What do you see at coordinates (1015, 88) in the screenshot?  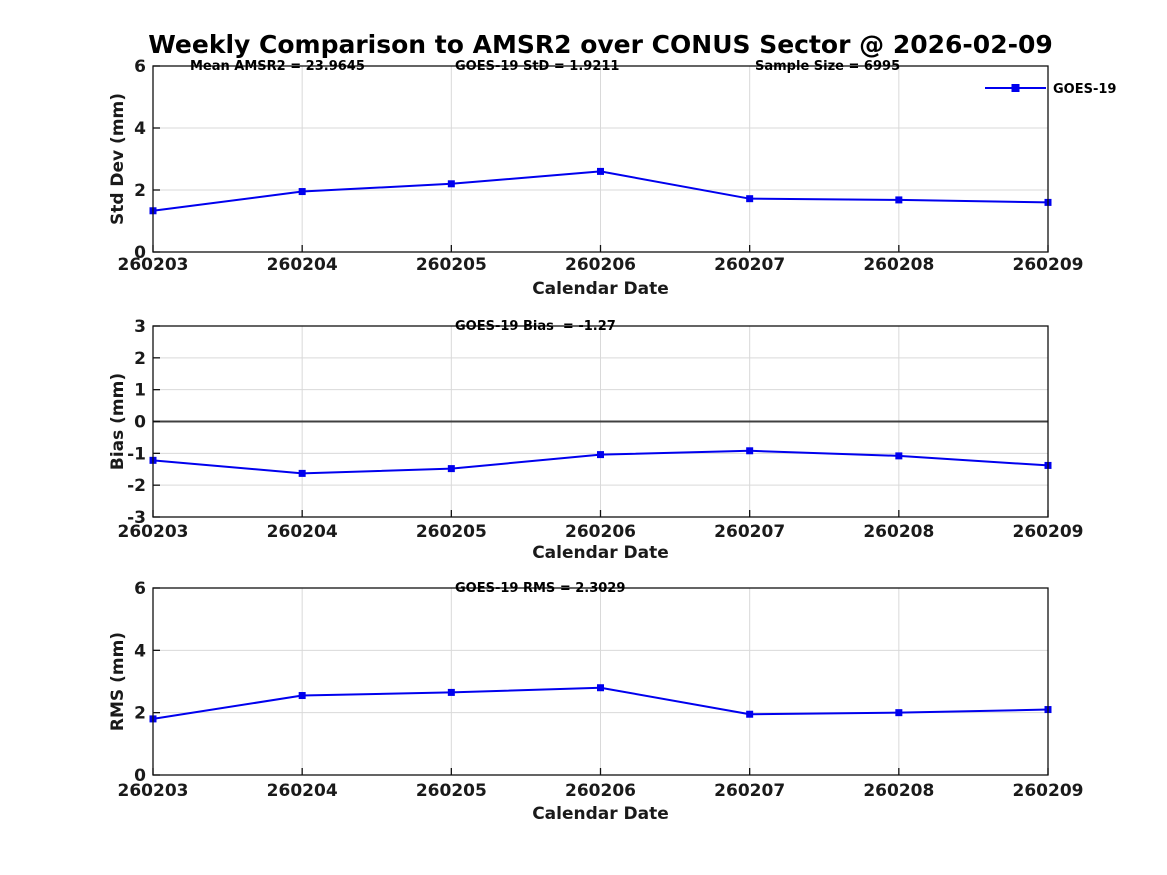 I see `legend-marker` at bounding box center [1015, 88].